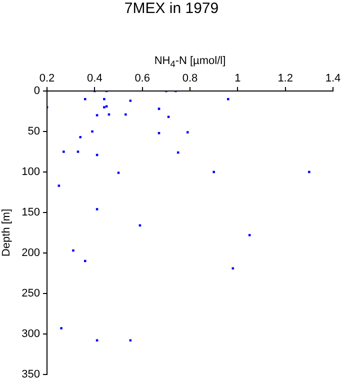 The height and width of the screenshot is (384, 343). I want to click on x-tick-label: 0.4, so click(94, 78).